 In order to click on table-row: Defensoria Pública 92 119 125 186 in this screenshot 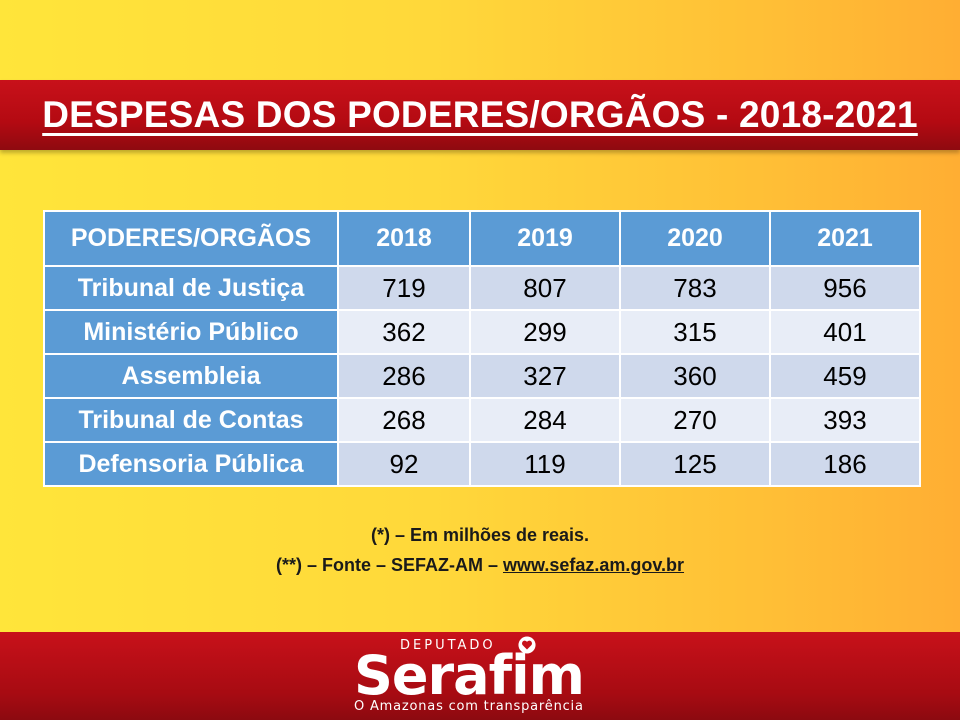, I will do `click(482, 464)`.